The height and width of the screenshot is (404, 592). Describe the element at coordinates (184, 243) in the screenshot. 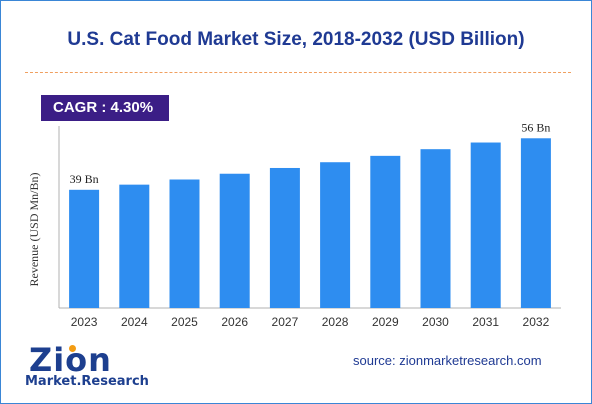

I see `bar-2025` at that location.